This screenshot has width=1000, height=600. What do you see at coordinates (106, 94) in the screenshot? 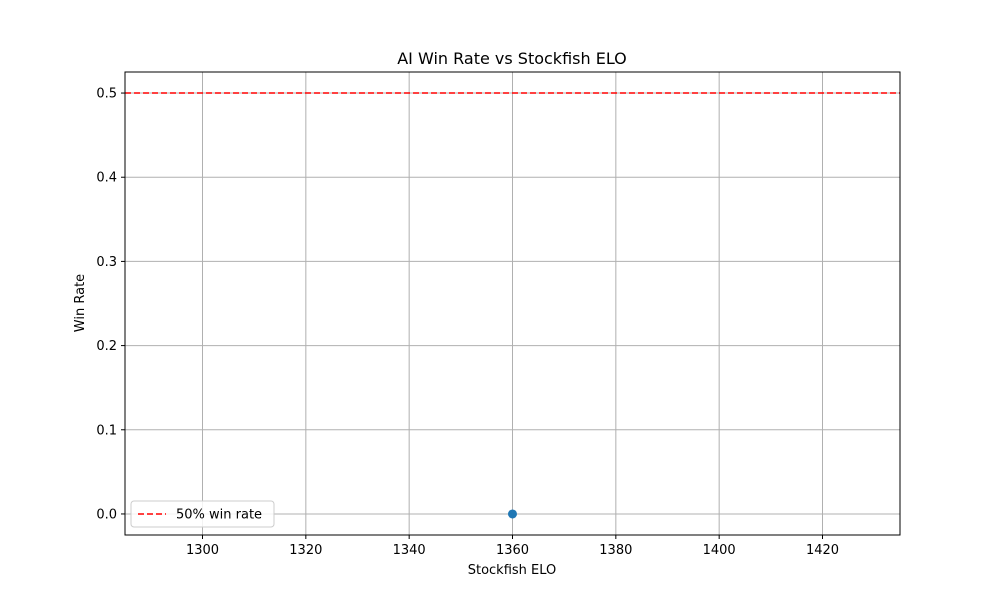
I see `y-tick-label: 0.5` at bounding box center [106, 94].